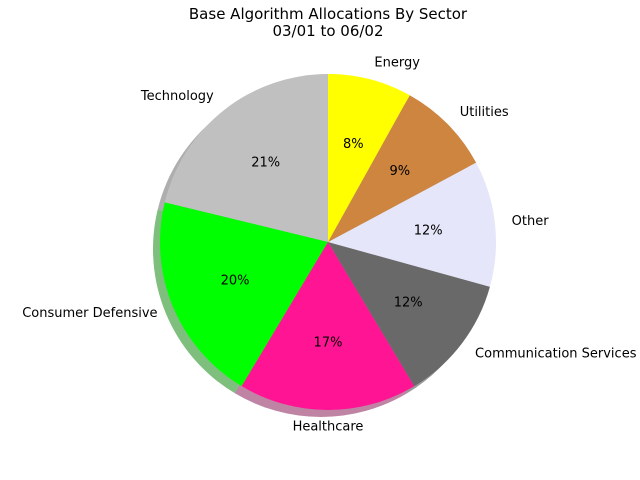  What do you see at coordinates (177, 96) in the screenshot?
I see `slice-label-technology: Technology` at bounding box center [177, 96].